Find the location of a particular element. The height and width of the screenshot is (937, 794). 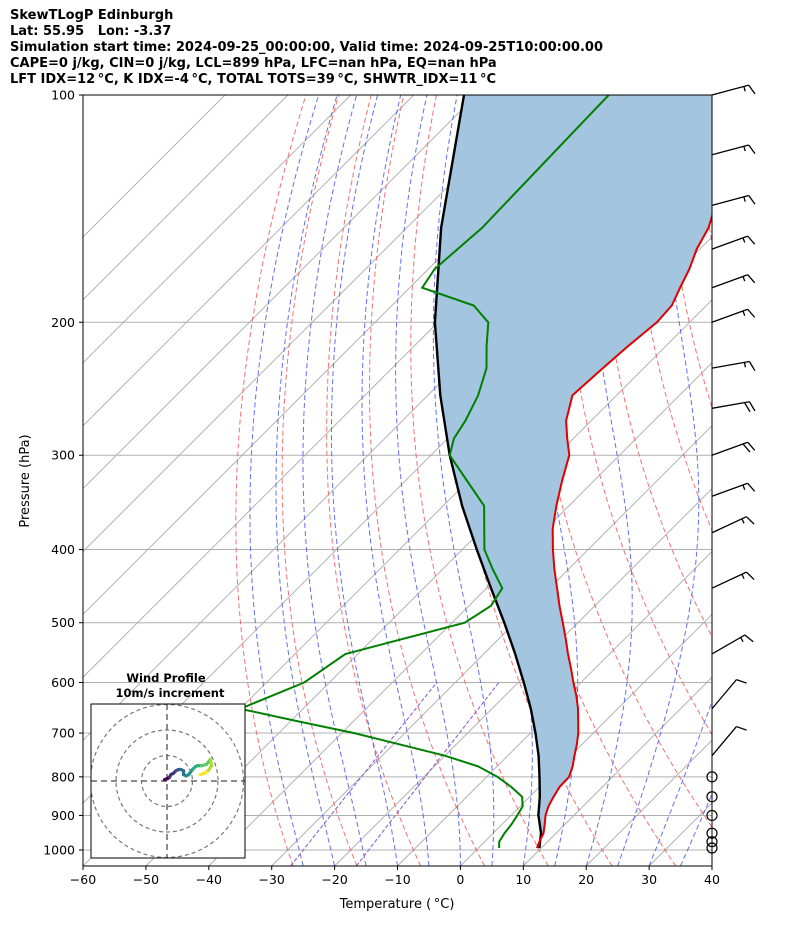

y-tick-label: 900 is located at coordinates (63, 815).